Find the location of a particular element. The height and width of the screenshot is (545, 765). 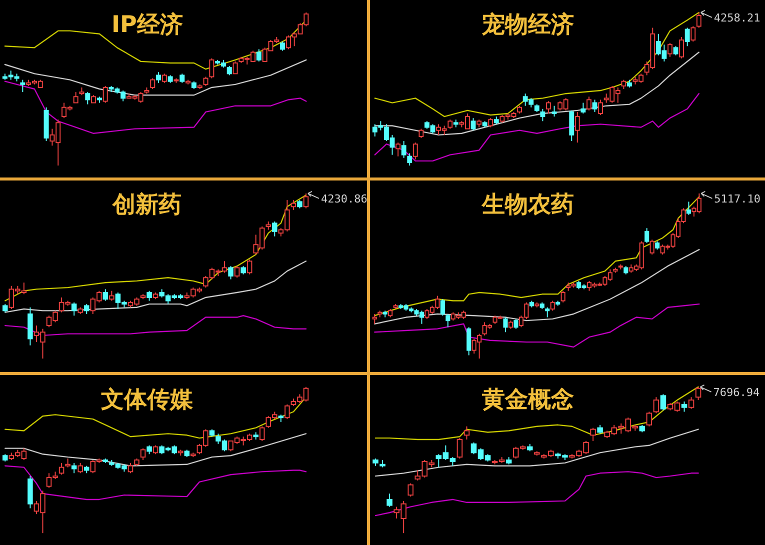

chart-title: 文体传媒 is located at coordinates (147, 400).